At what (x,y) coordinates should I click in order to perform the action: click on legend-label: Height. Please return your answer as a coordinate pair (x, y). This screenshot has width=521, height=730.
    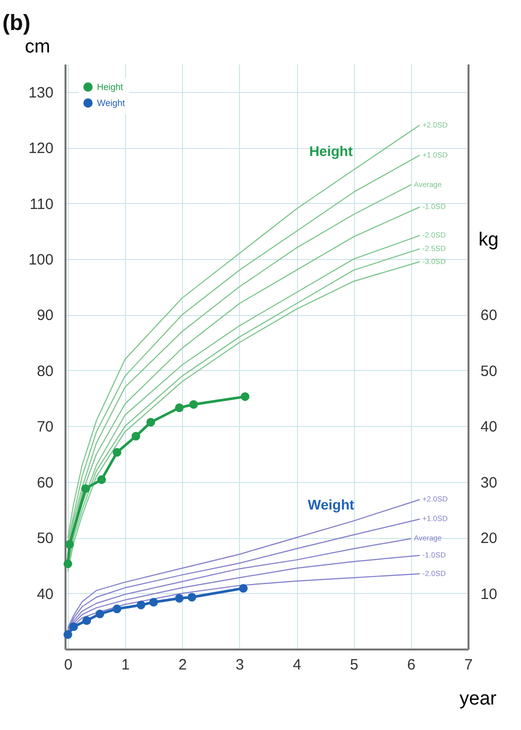
    Looking at the image, I should click on (110, 87).